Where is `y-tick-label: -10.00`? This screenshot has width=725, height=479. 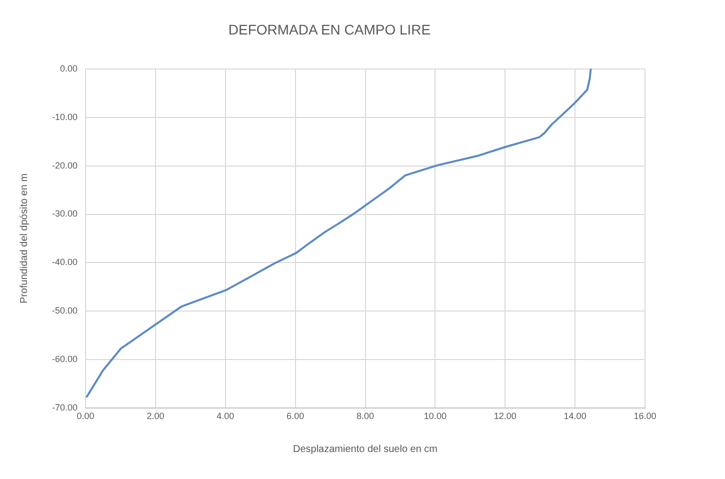
y-tick-label: -10.00 is located at coordinates (65, 117).